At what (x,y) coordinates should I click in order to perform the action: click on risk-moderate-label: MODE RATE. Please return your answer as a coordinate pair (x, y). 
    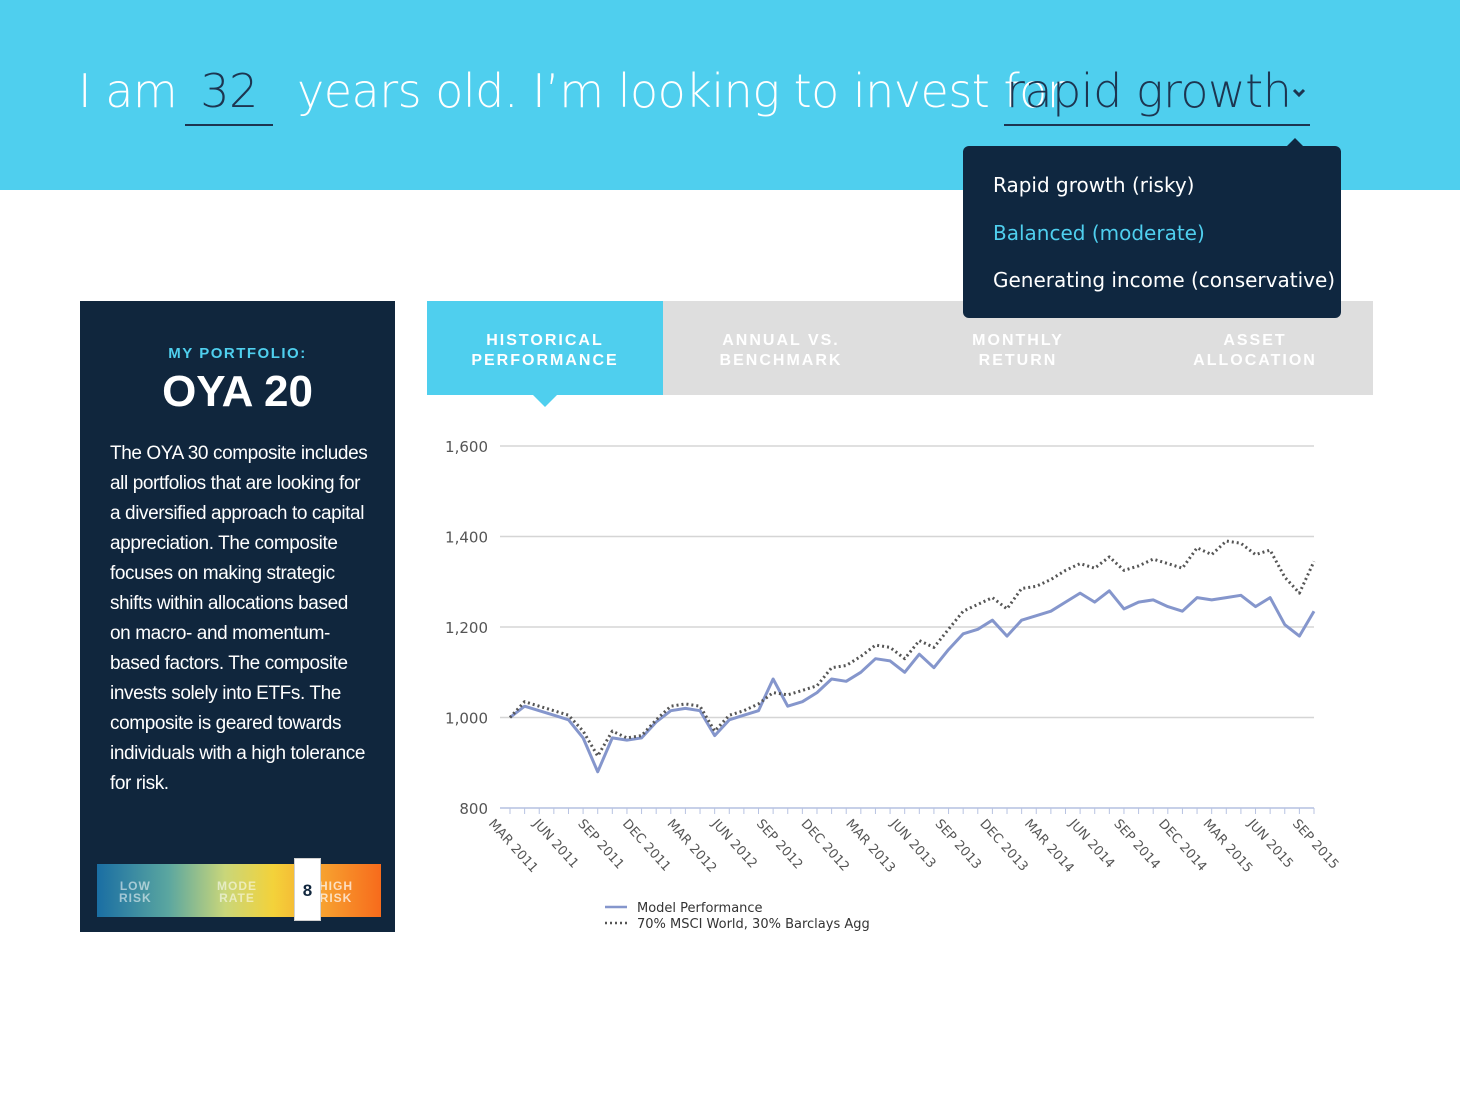
    Looking at the image, I should click on (237, 892).